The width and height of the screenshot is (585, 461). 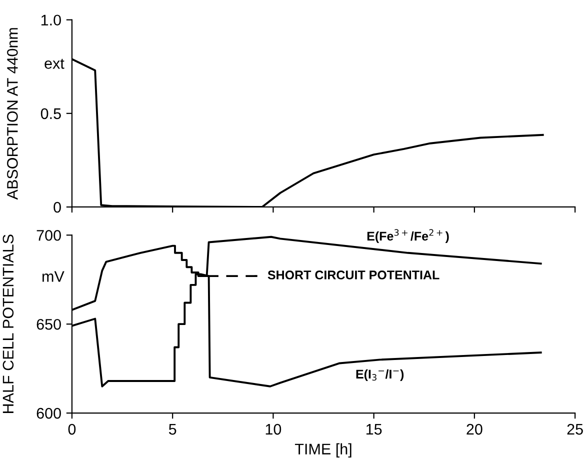 I want to click on x-tick-label: 5, so click(x=172, y=429).